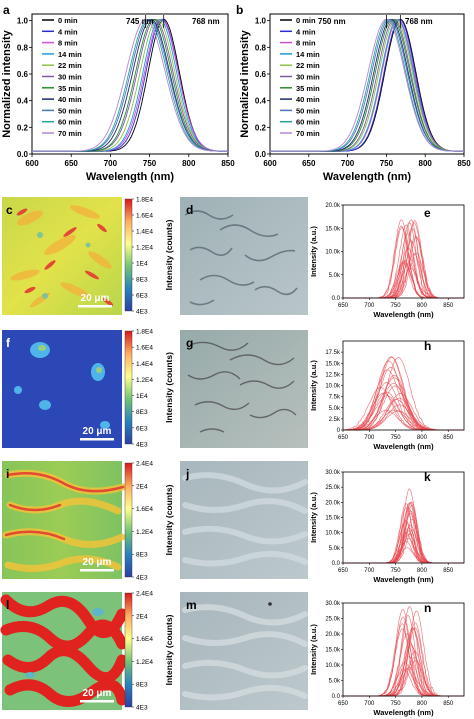  What do you see at coordinates (144, 248) in the screenshot?
I see `colorbar-tick-label: 1.2E4` at bounding box center [144, 248].